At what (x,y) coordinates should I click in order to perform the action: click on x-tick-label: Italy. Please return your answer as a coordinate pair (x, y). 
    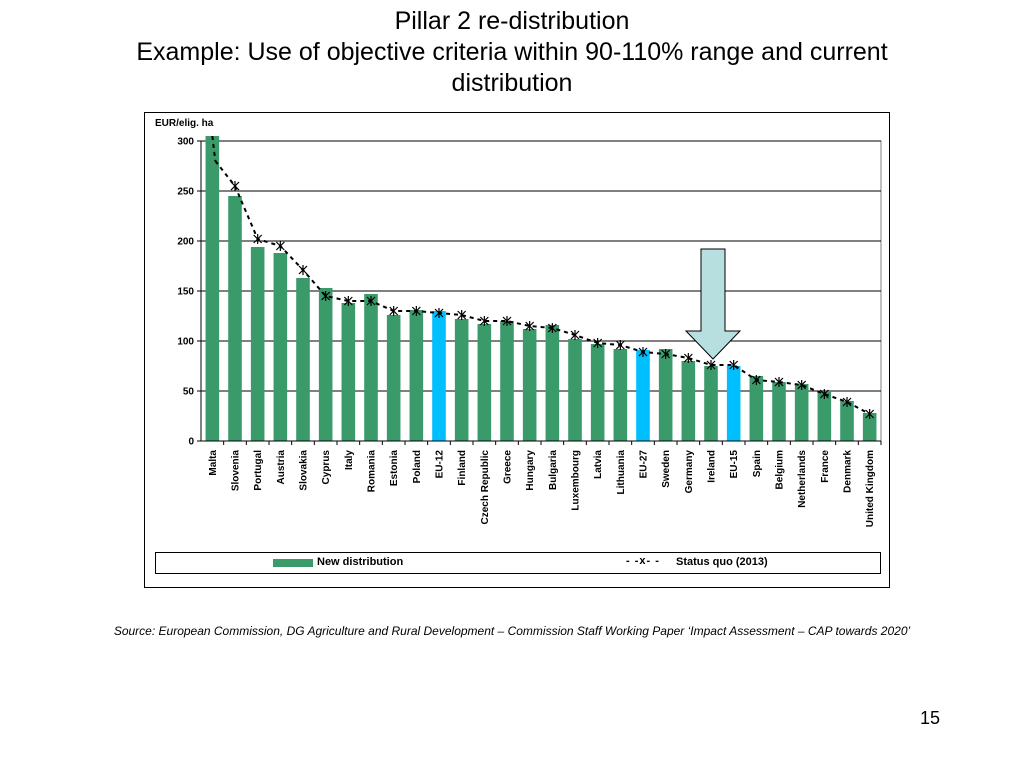
    Looking at the image, I should click on (349, 460).